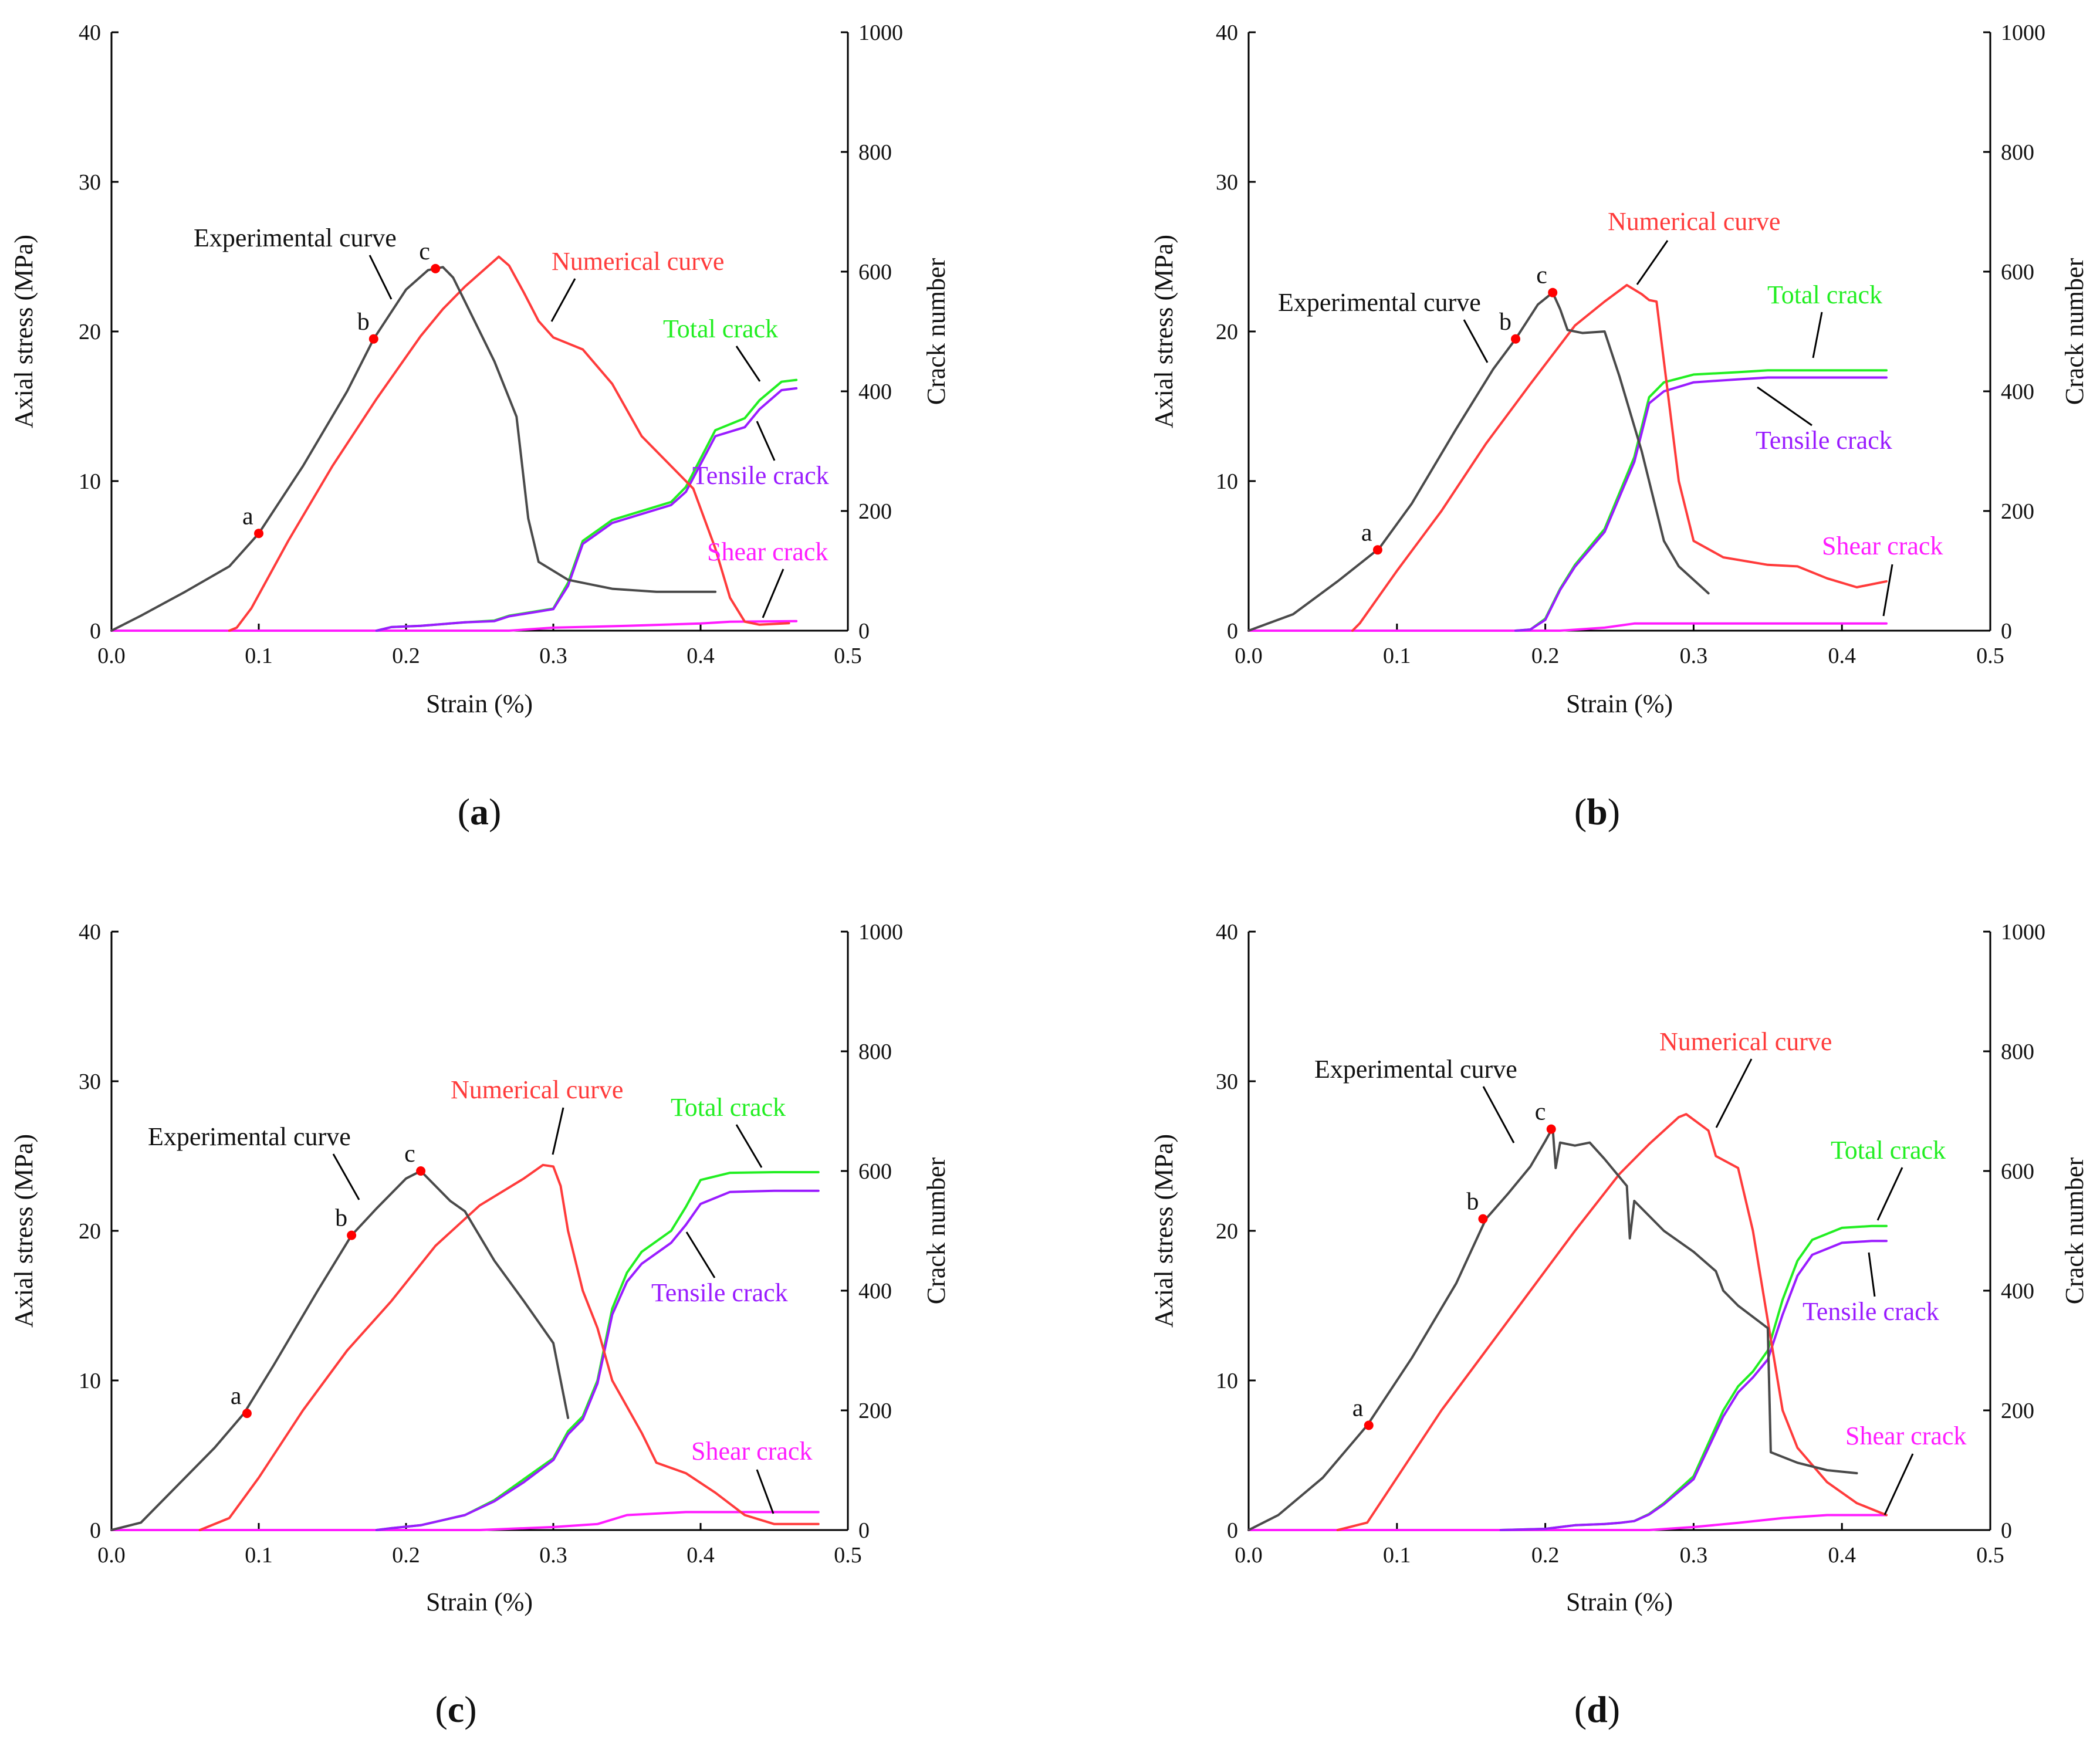 This screenshot has width=2100, height=1743. What do you see at coordinates (295, 238) in the screenshot?
I see `label-experimental: Experimental curve` at bounding box center [295, 238].